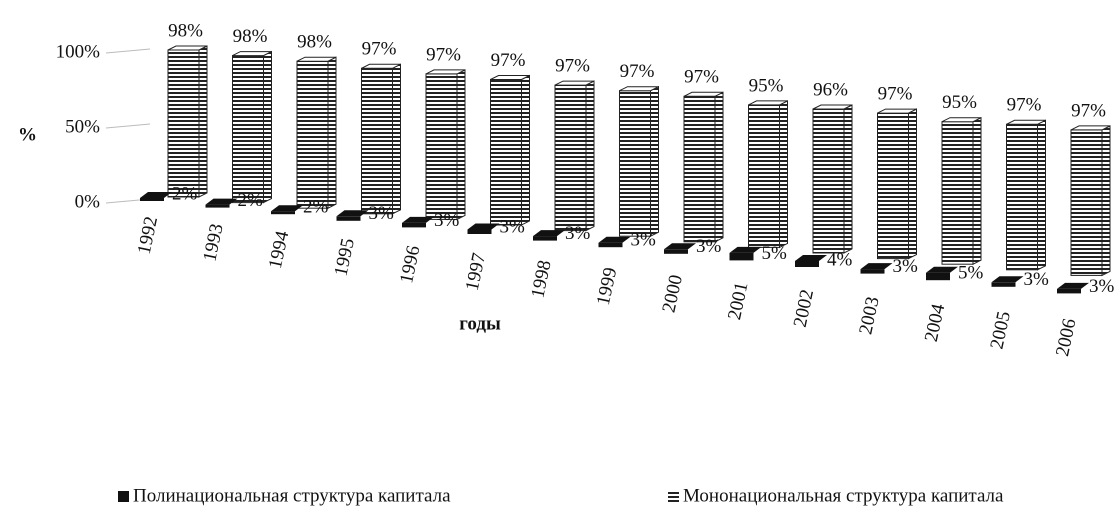 The height and width of the screenshot is (514, 1115). What do you see at coordinates (27, 134) in the screenshot?
I see `y-axis-label: %` at bounding box center [27, 134].